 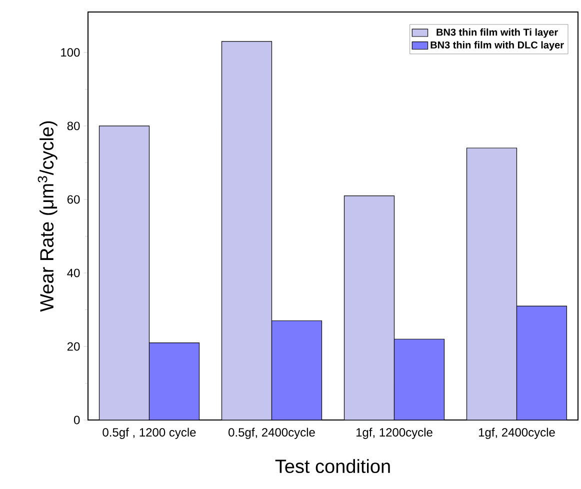 What do you see at coordinates (394, 433) in the screenshot?
I see `x-tick-label: 1gf, 1200cycle` at bounding box center [394, 433].